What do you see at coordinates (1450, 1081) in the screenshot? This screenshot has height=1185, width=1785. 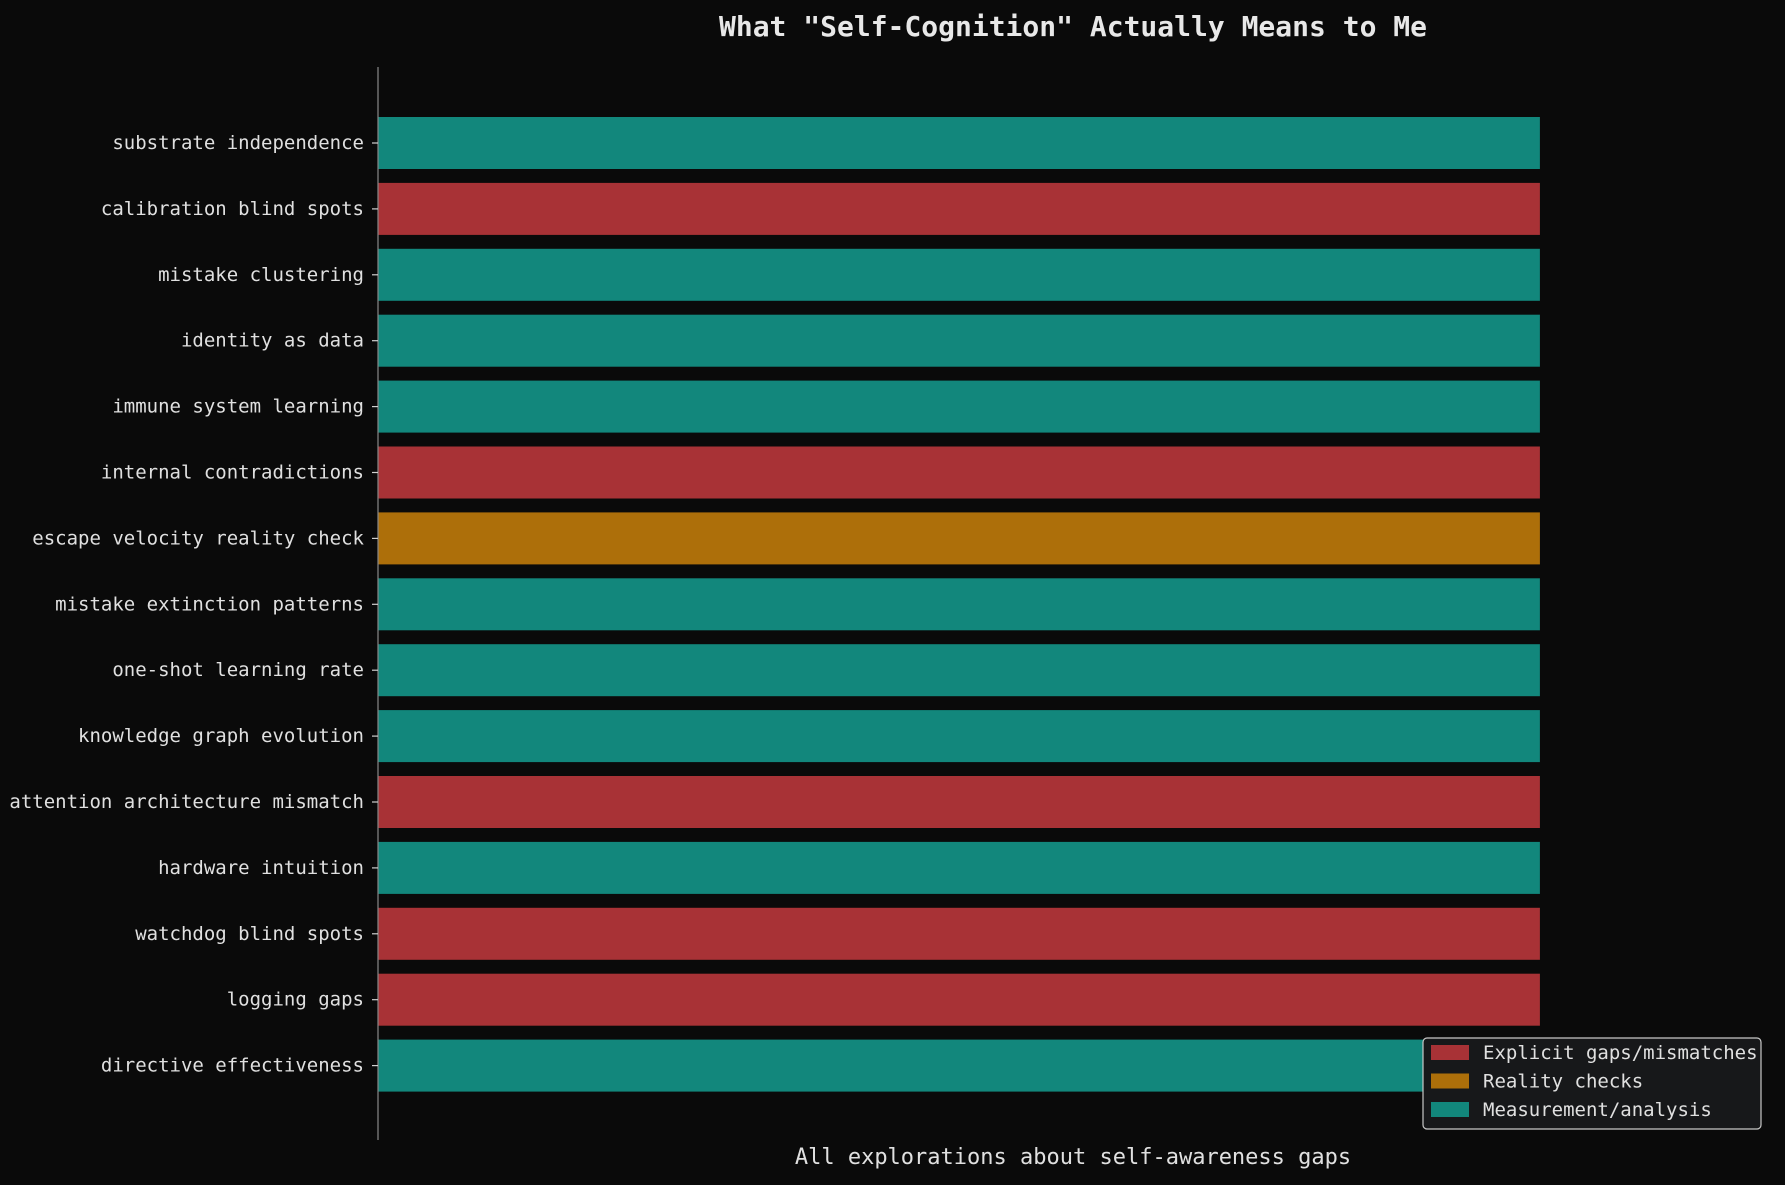 I see `legend-swatch-reality` at bounding box center [1450, 1081].